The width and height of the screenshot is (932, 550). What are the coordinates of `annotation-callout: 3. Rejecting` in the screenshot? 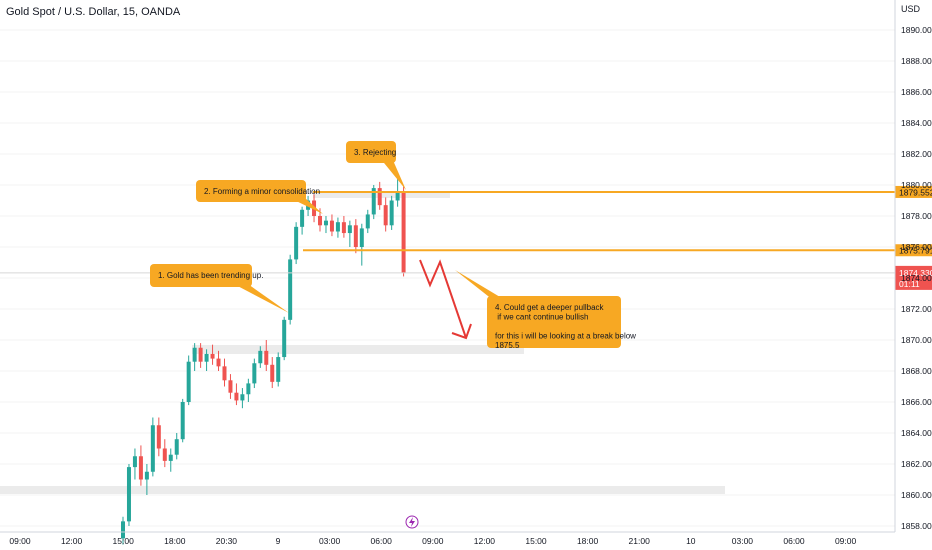 It's located at (376, 165).